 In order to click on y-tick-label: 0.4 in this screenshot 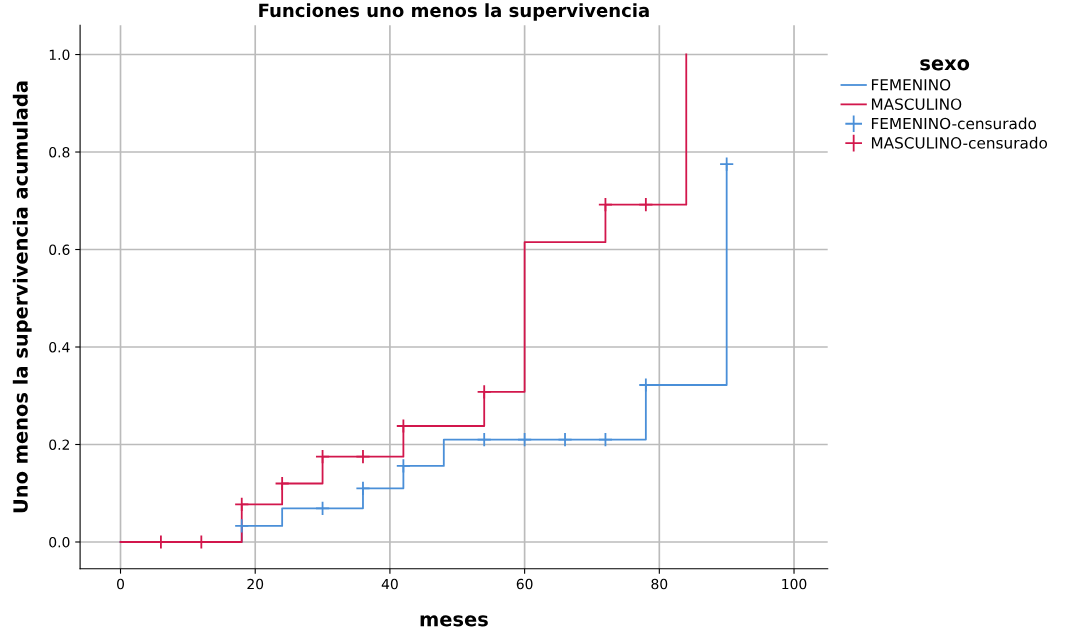, I will do `click(59, 347)`.